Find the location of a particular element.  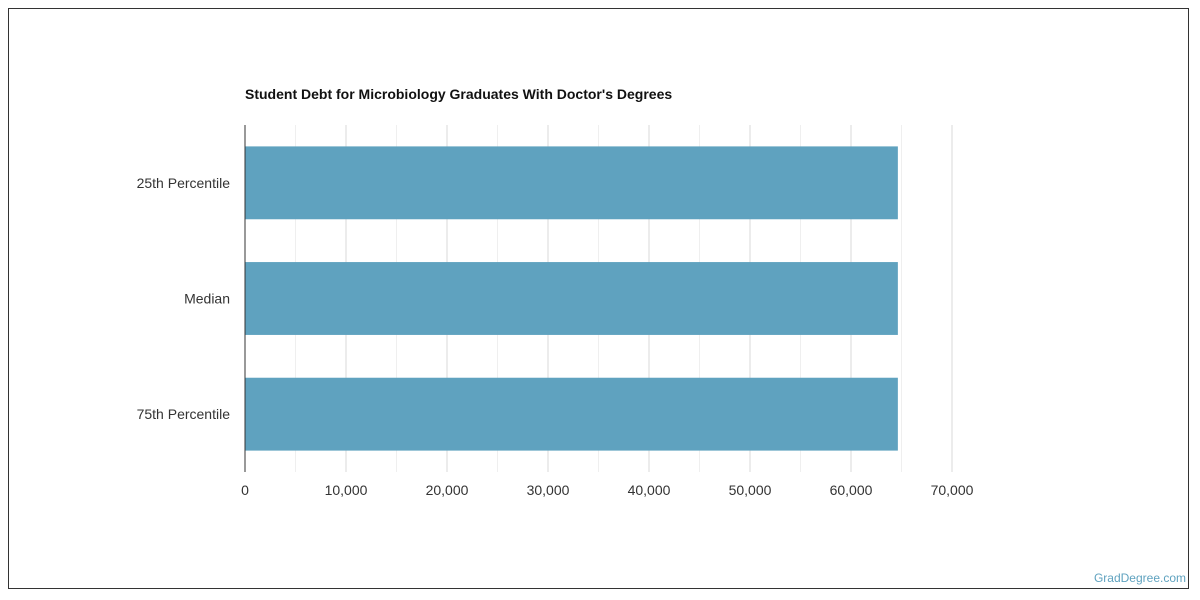

source-credit: GradDegree.com is located at coordinates (1139, 578).